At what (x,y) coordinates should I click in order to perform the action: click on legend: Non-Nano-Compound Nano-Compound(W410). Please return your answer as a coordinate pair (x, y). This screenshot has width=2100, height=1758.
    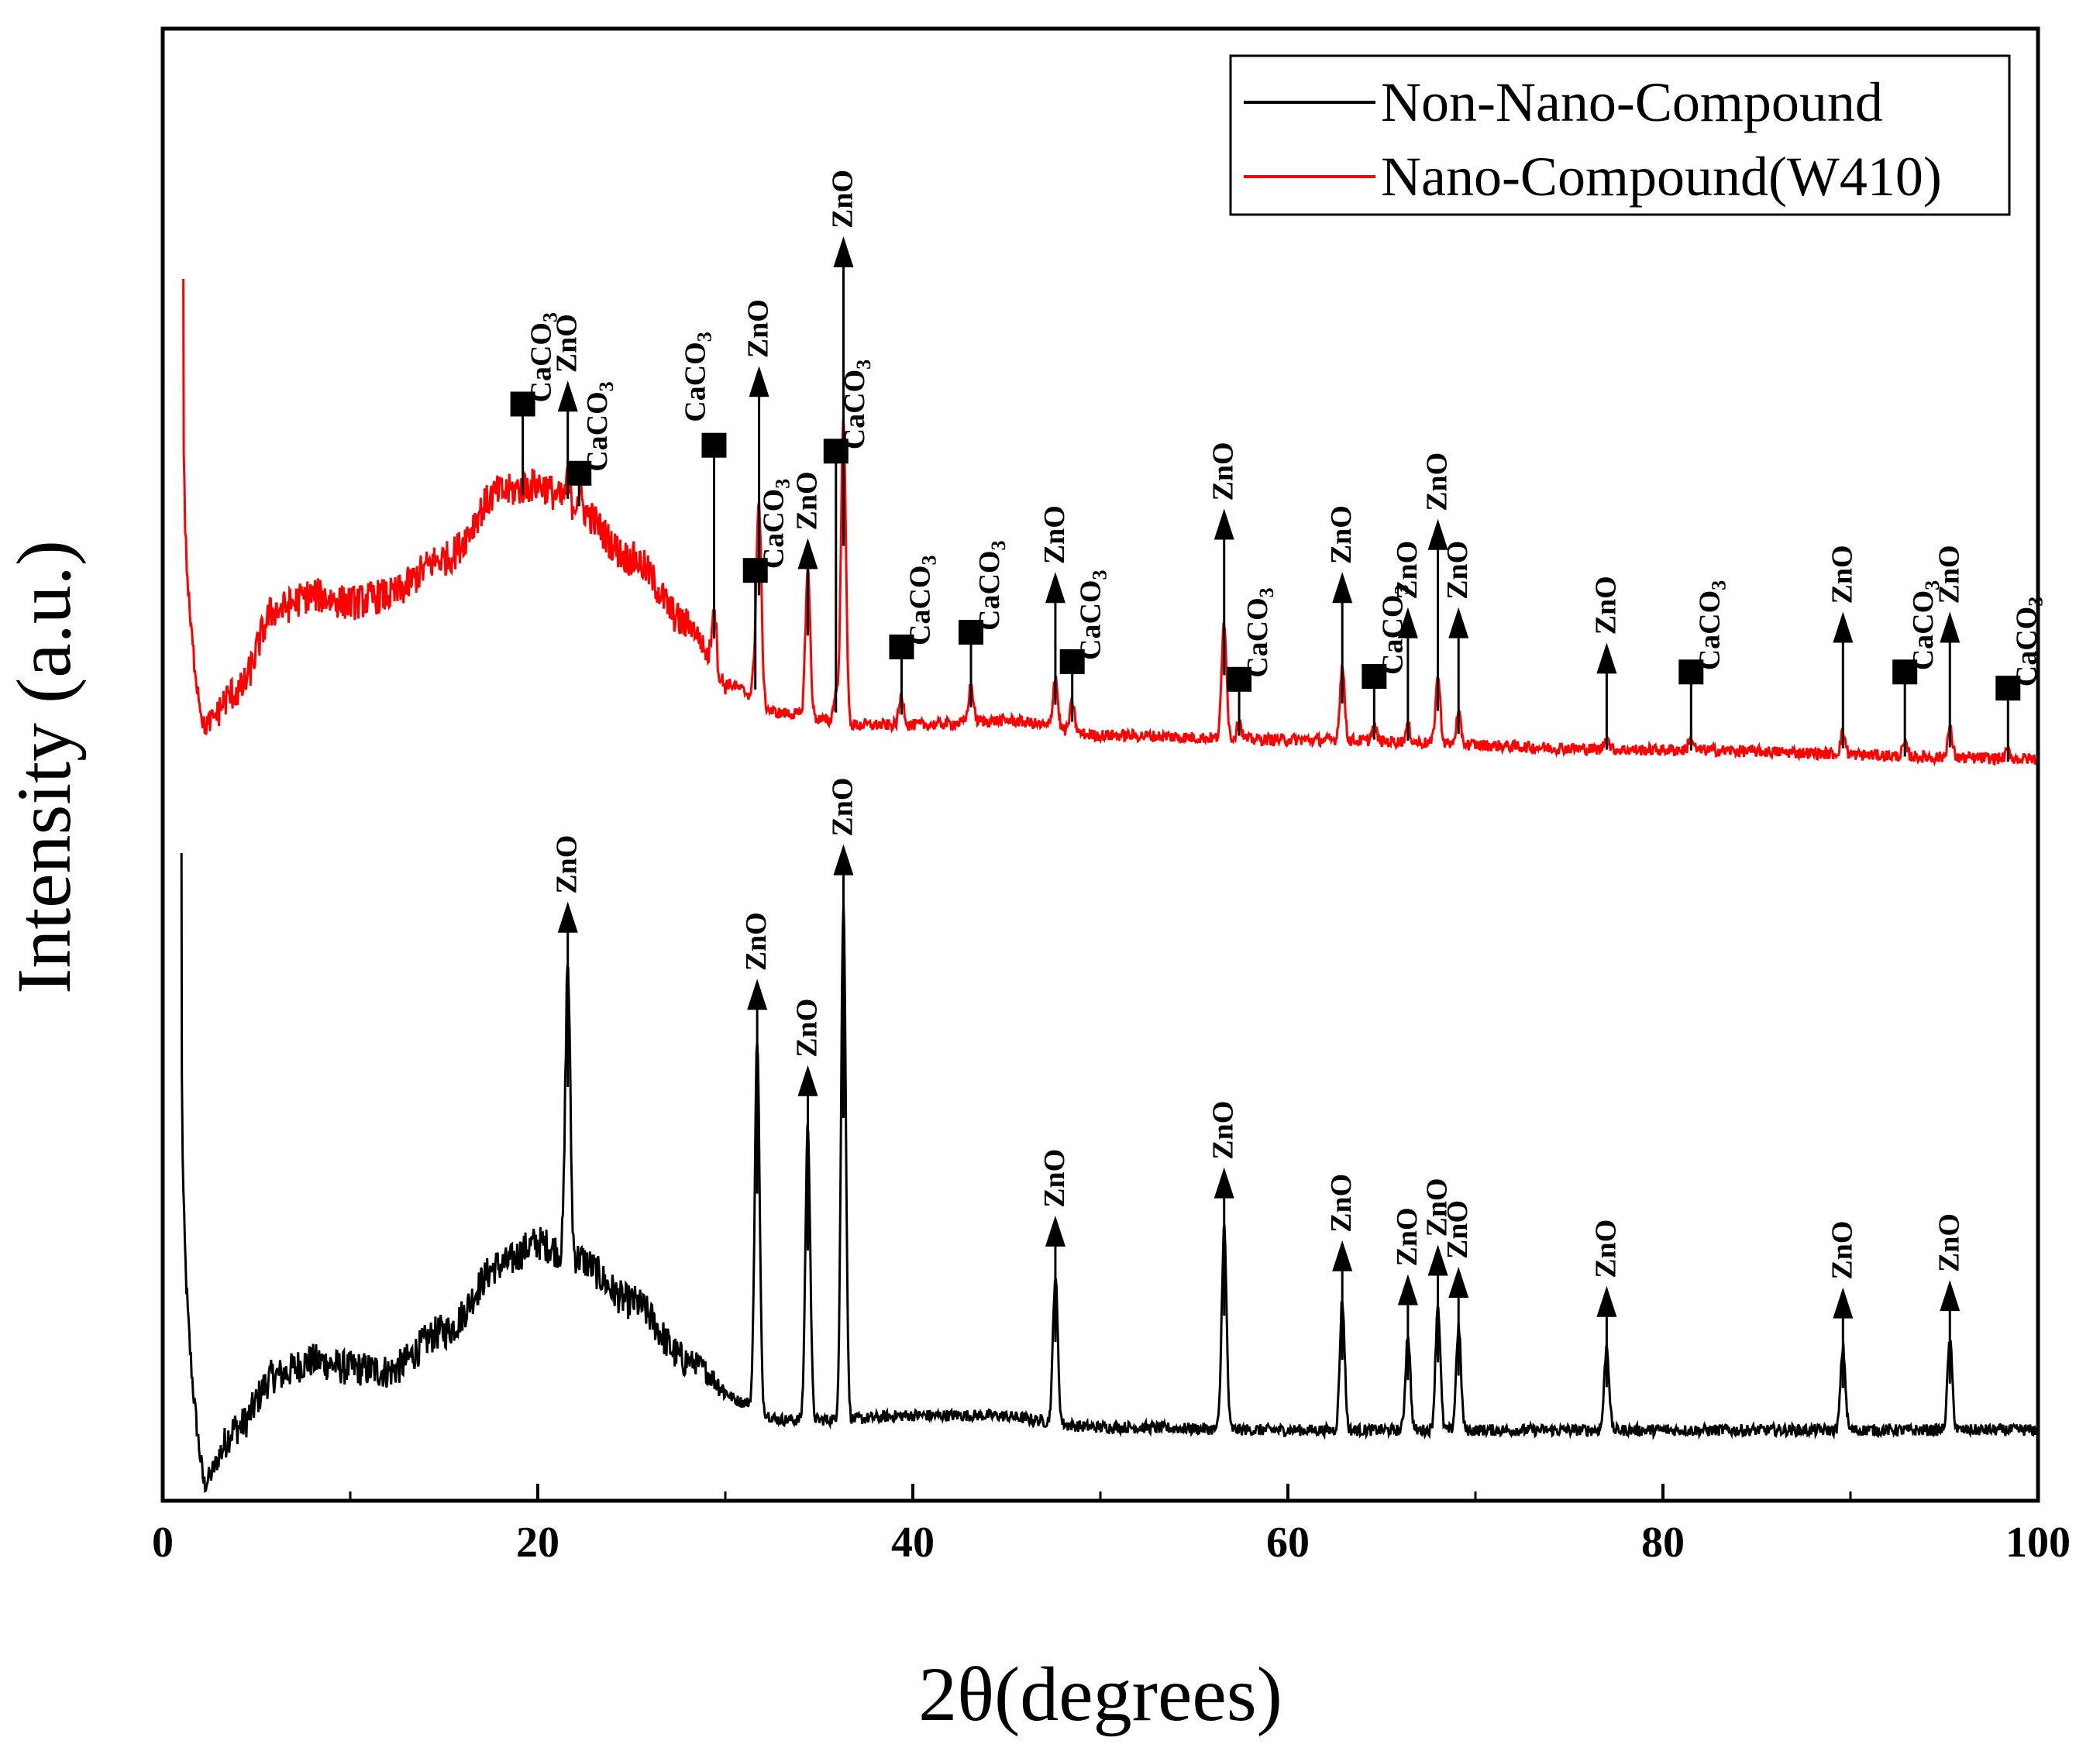
    Looking at the image, I should click on (1620, 135).